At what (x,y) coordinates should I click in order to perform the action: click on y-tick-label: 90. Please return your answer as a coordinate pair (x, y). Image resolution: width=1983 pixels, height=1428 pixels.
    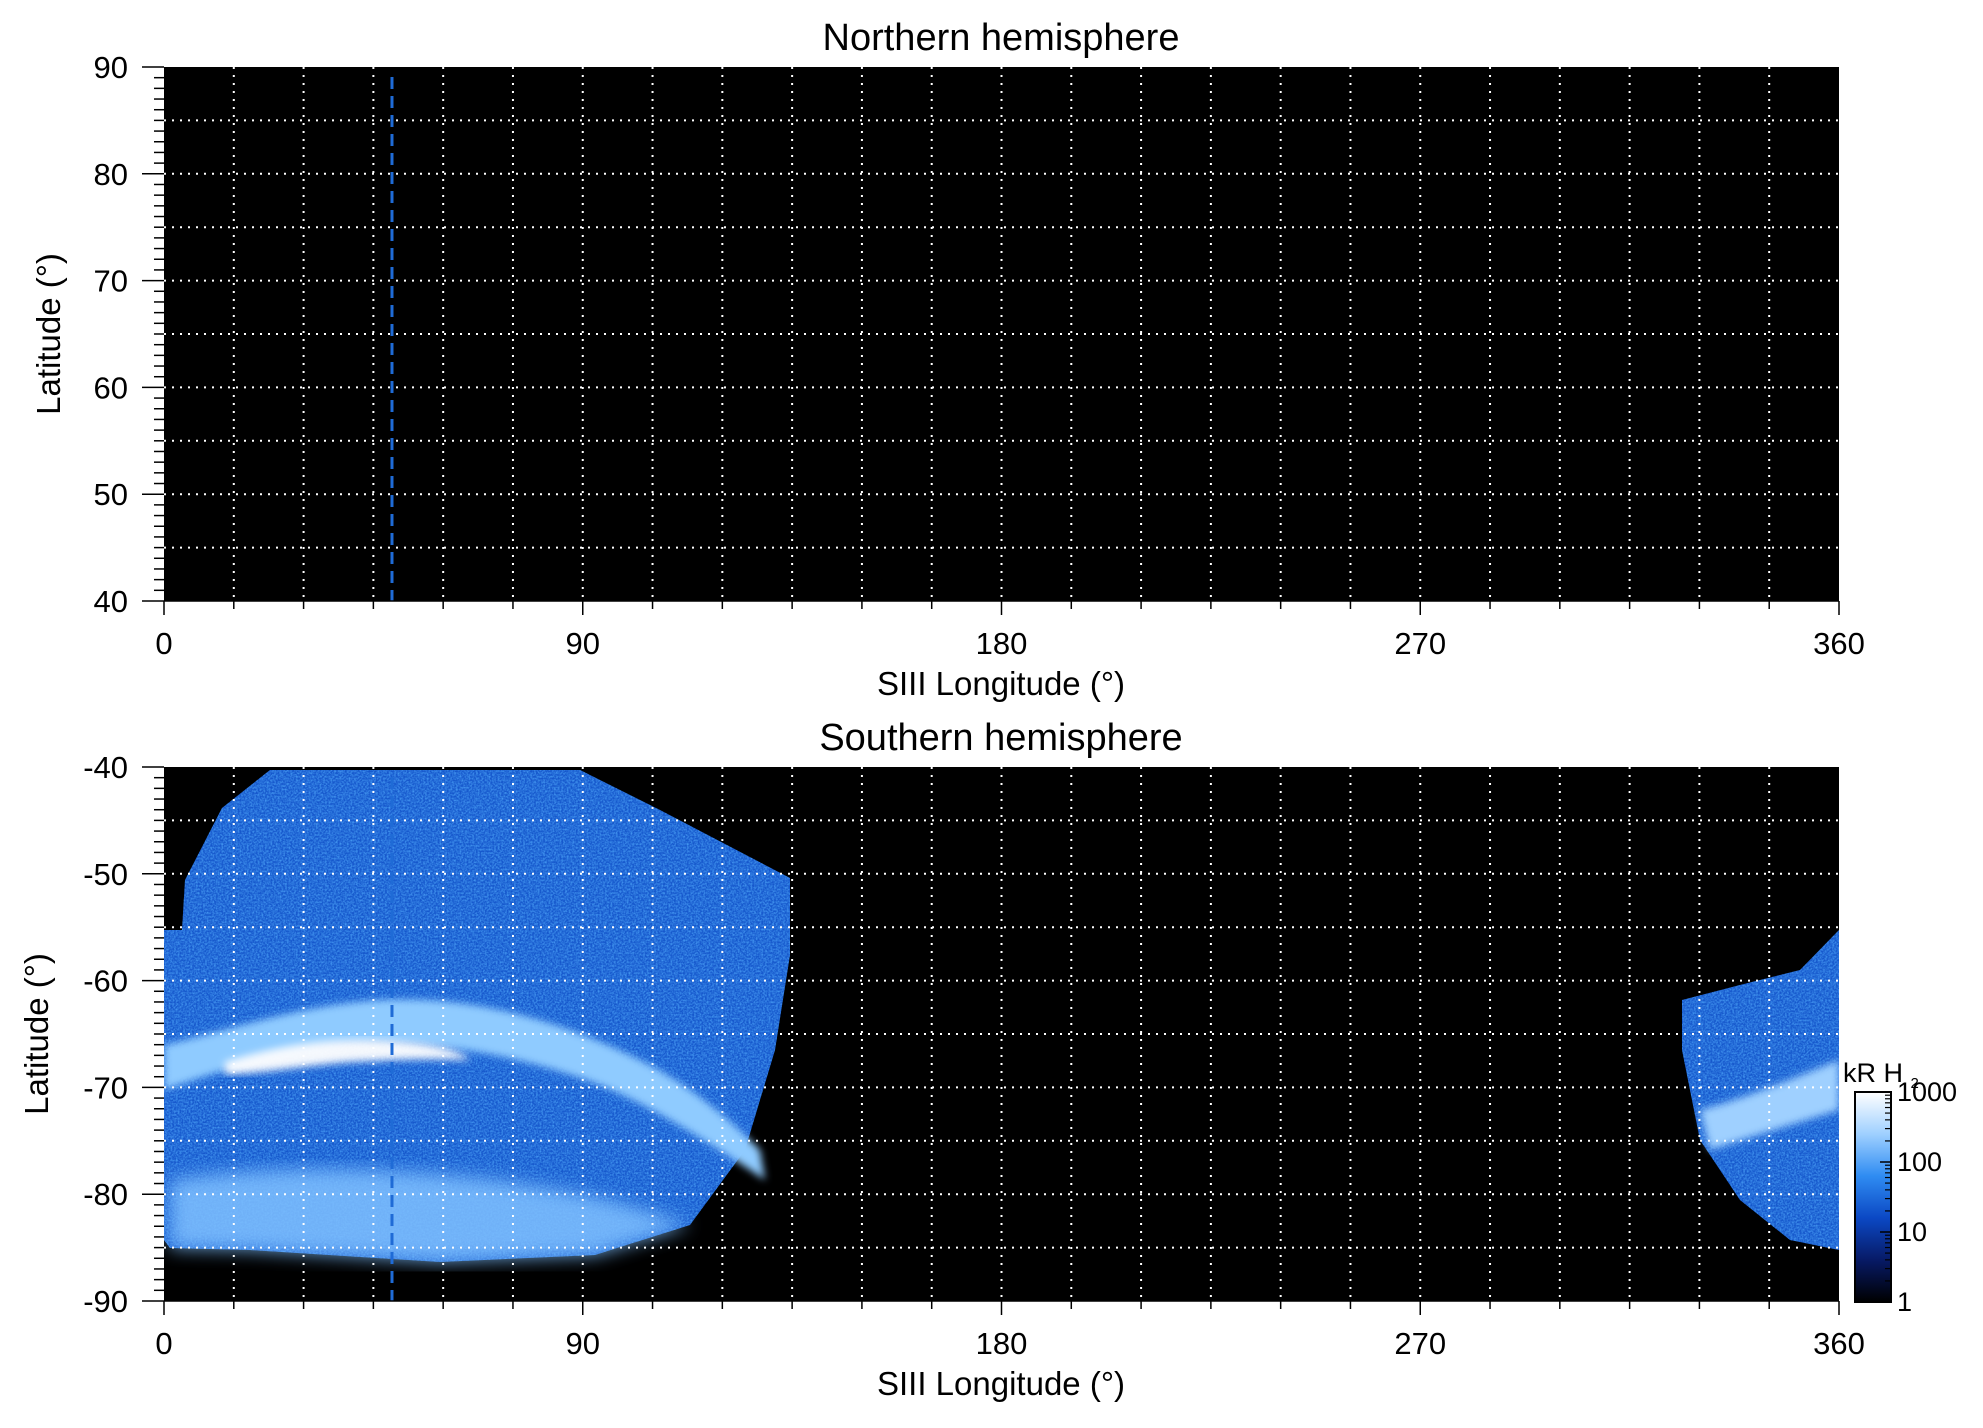
    Looking at the image, I should click on (111, 67).